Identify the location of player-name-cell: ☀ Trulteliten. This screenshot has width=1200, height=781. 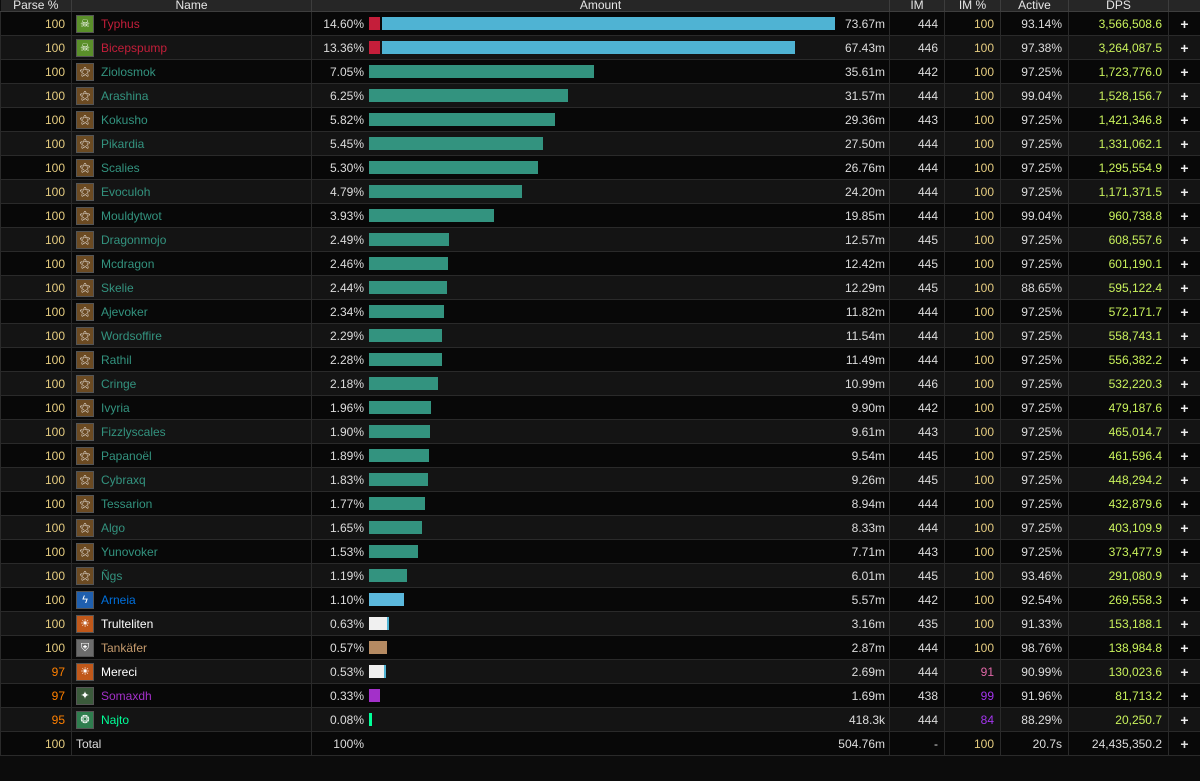
(191, 623).